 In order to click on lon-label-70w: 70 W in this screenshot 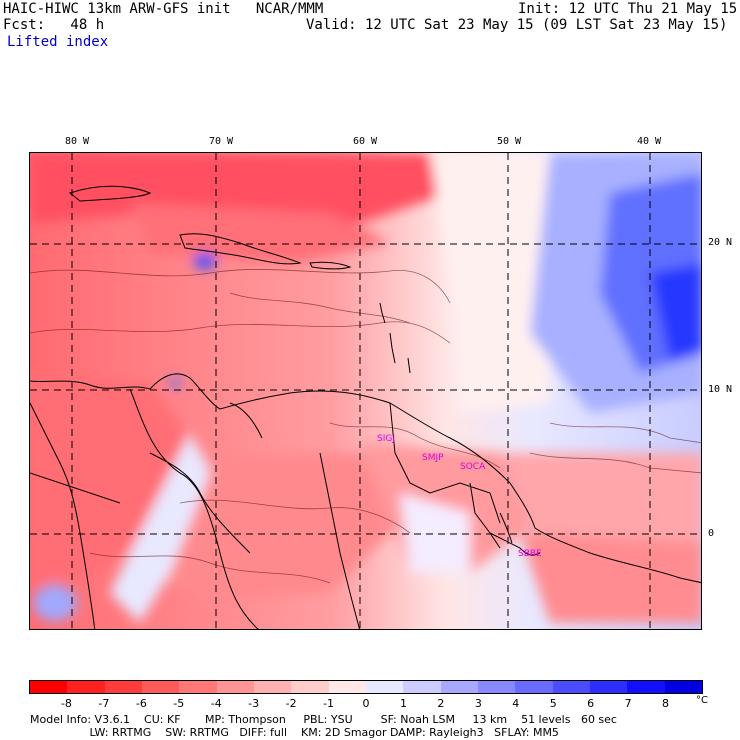, I will do `click(221, 141)`.